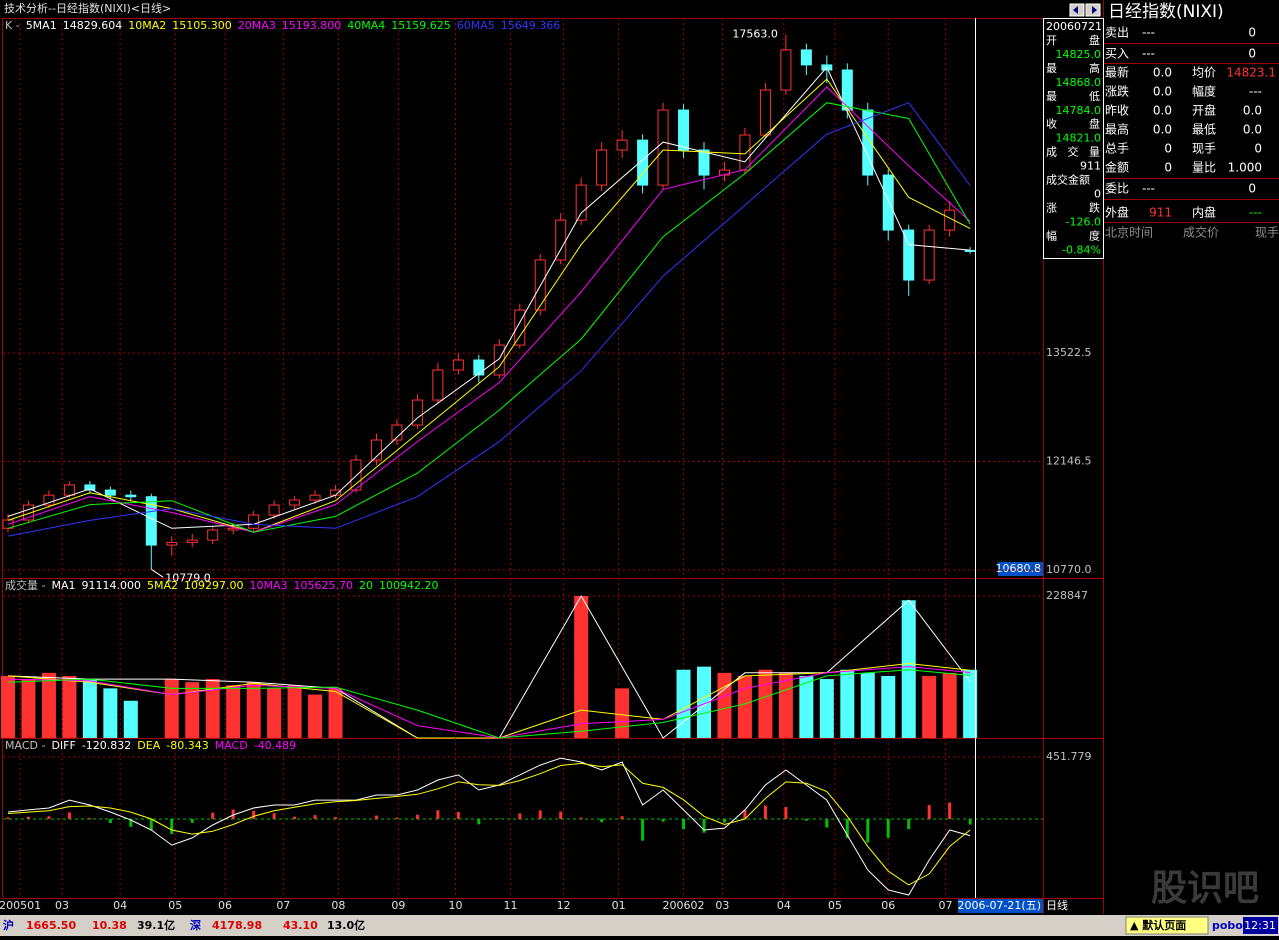 Image resolution: width=1279 pixels, height=940 pixels. Describe the element at coordinates (237, 925) in the screenshot. I see `status-item: 4178.98` at that location.